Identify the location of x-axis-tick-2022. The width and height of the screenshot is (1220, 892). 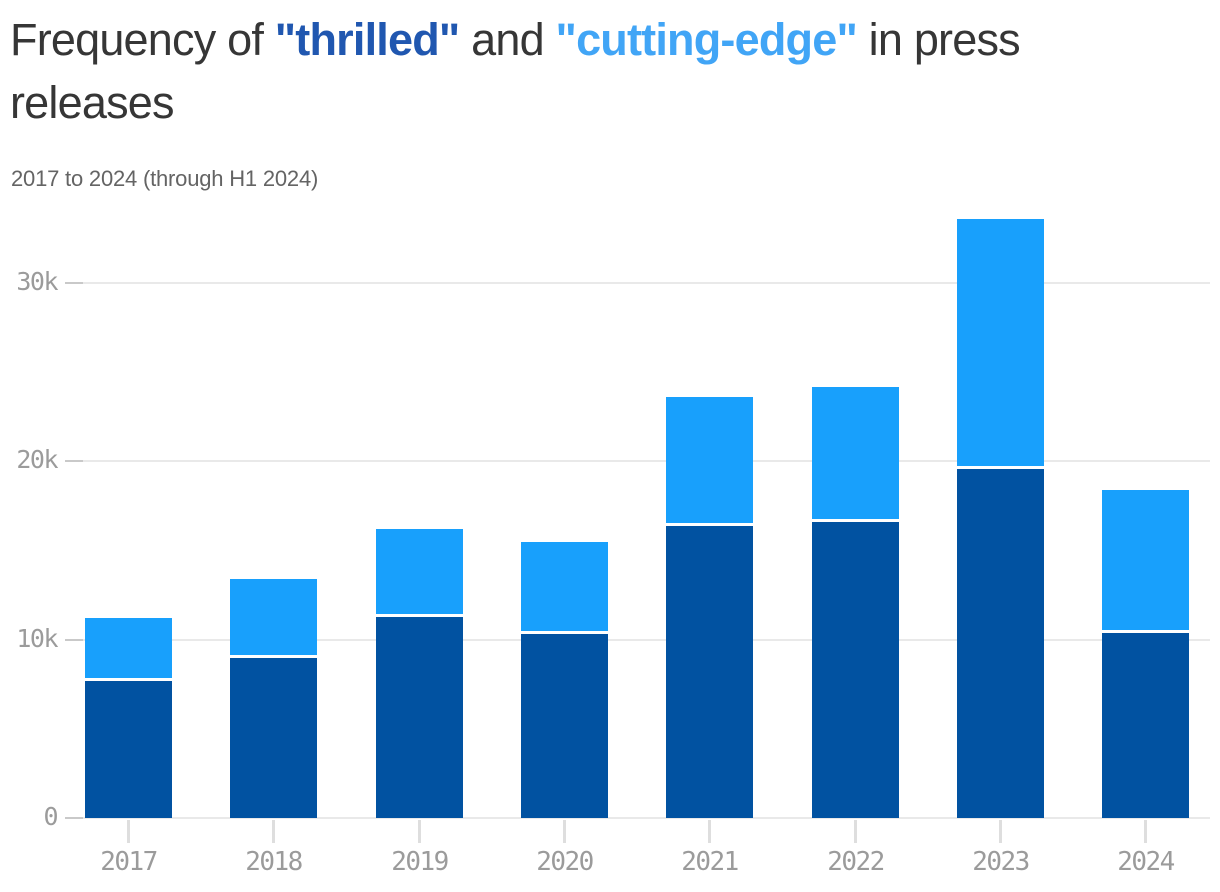
(855, 831).